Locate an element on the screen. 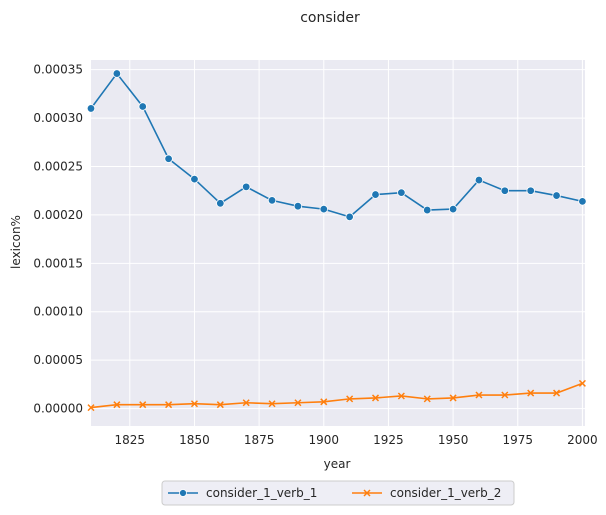 Image resolution: width=606 pixels, height=515 pixels. legend-label-series-1: consider_1_verb_1 is located at coordinates (261, 493).